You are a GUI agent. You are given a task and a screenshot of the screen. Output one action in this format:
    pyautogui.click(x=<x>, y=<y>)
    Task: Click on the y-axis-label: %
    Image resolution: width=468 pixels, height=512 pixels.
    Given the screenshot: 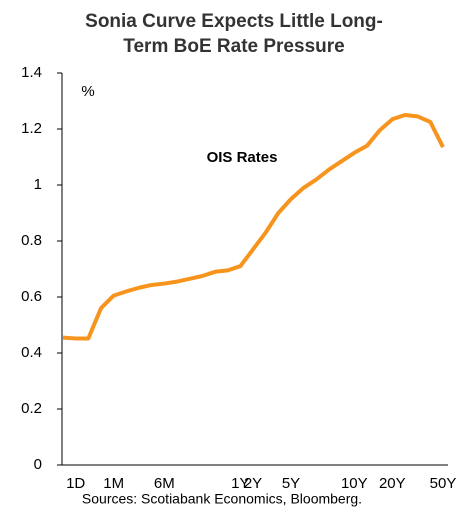 What is the action you would take?
    pyautogui.click(x=87, y=91)
    